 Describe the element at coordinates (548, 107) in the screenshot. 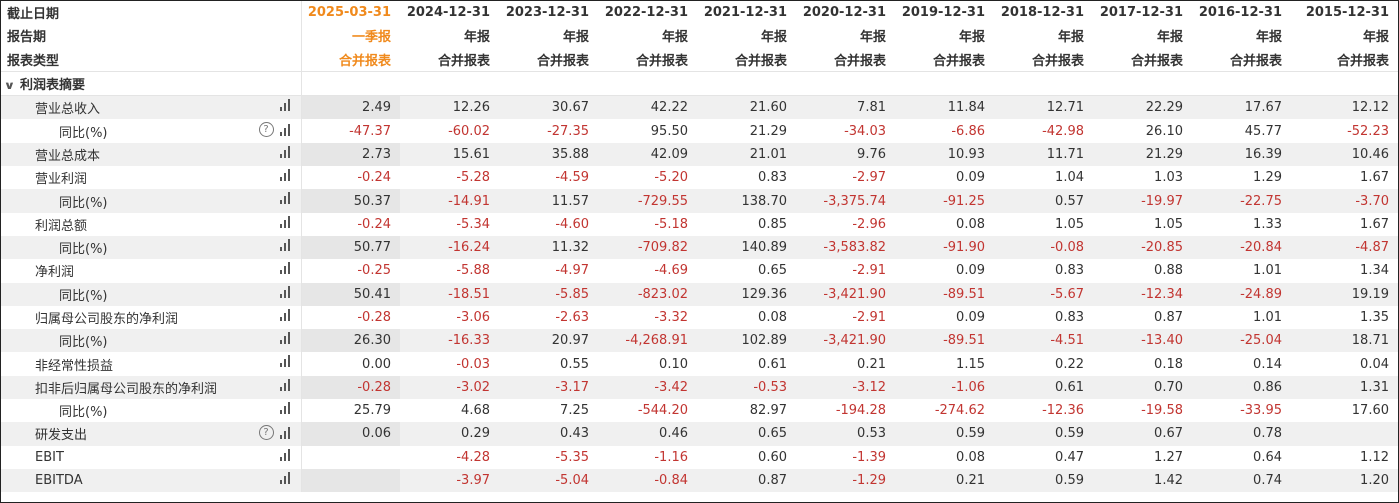

I see `value-cell: 30.67` at that location.